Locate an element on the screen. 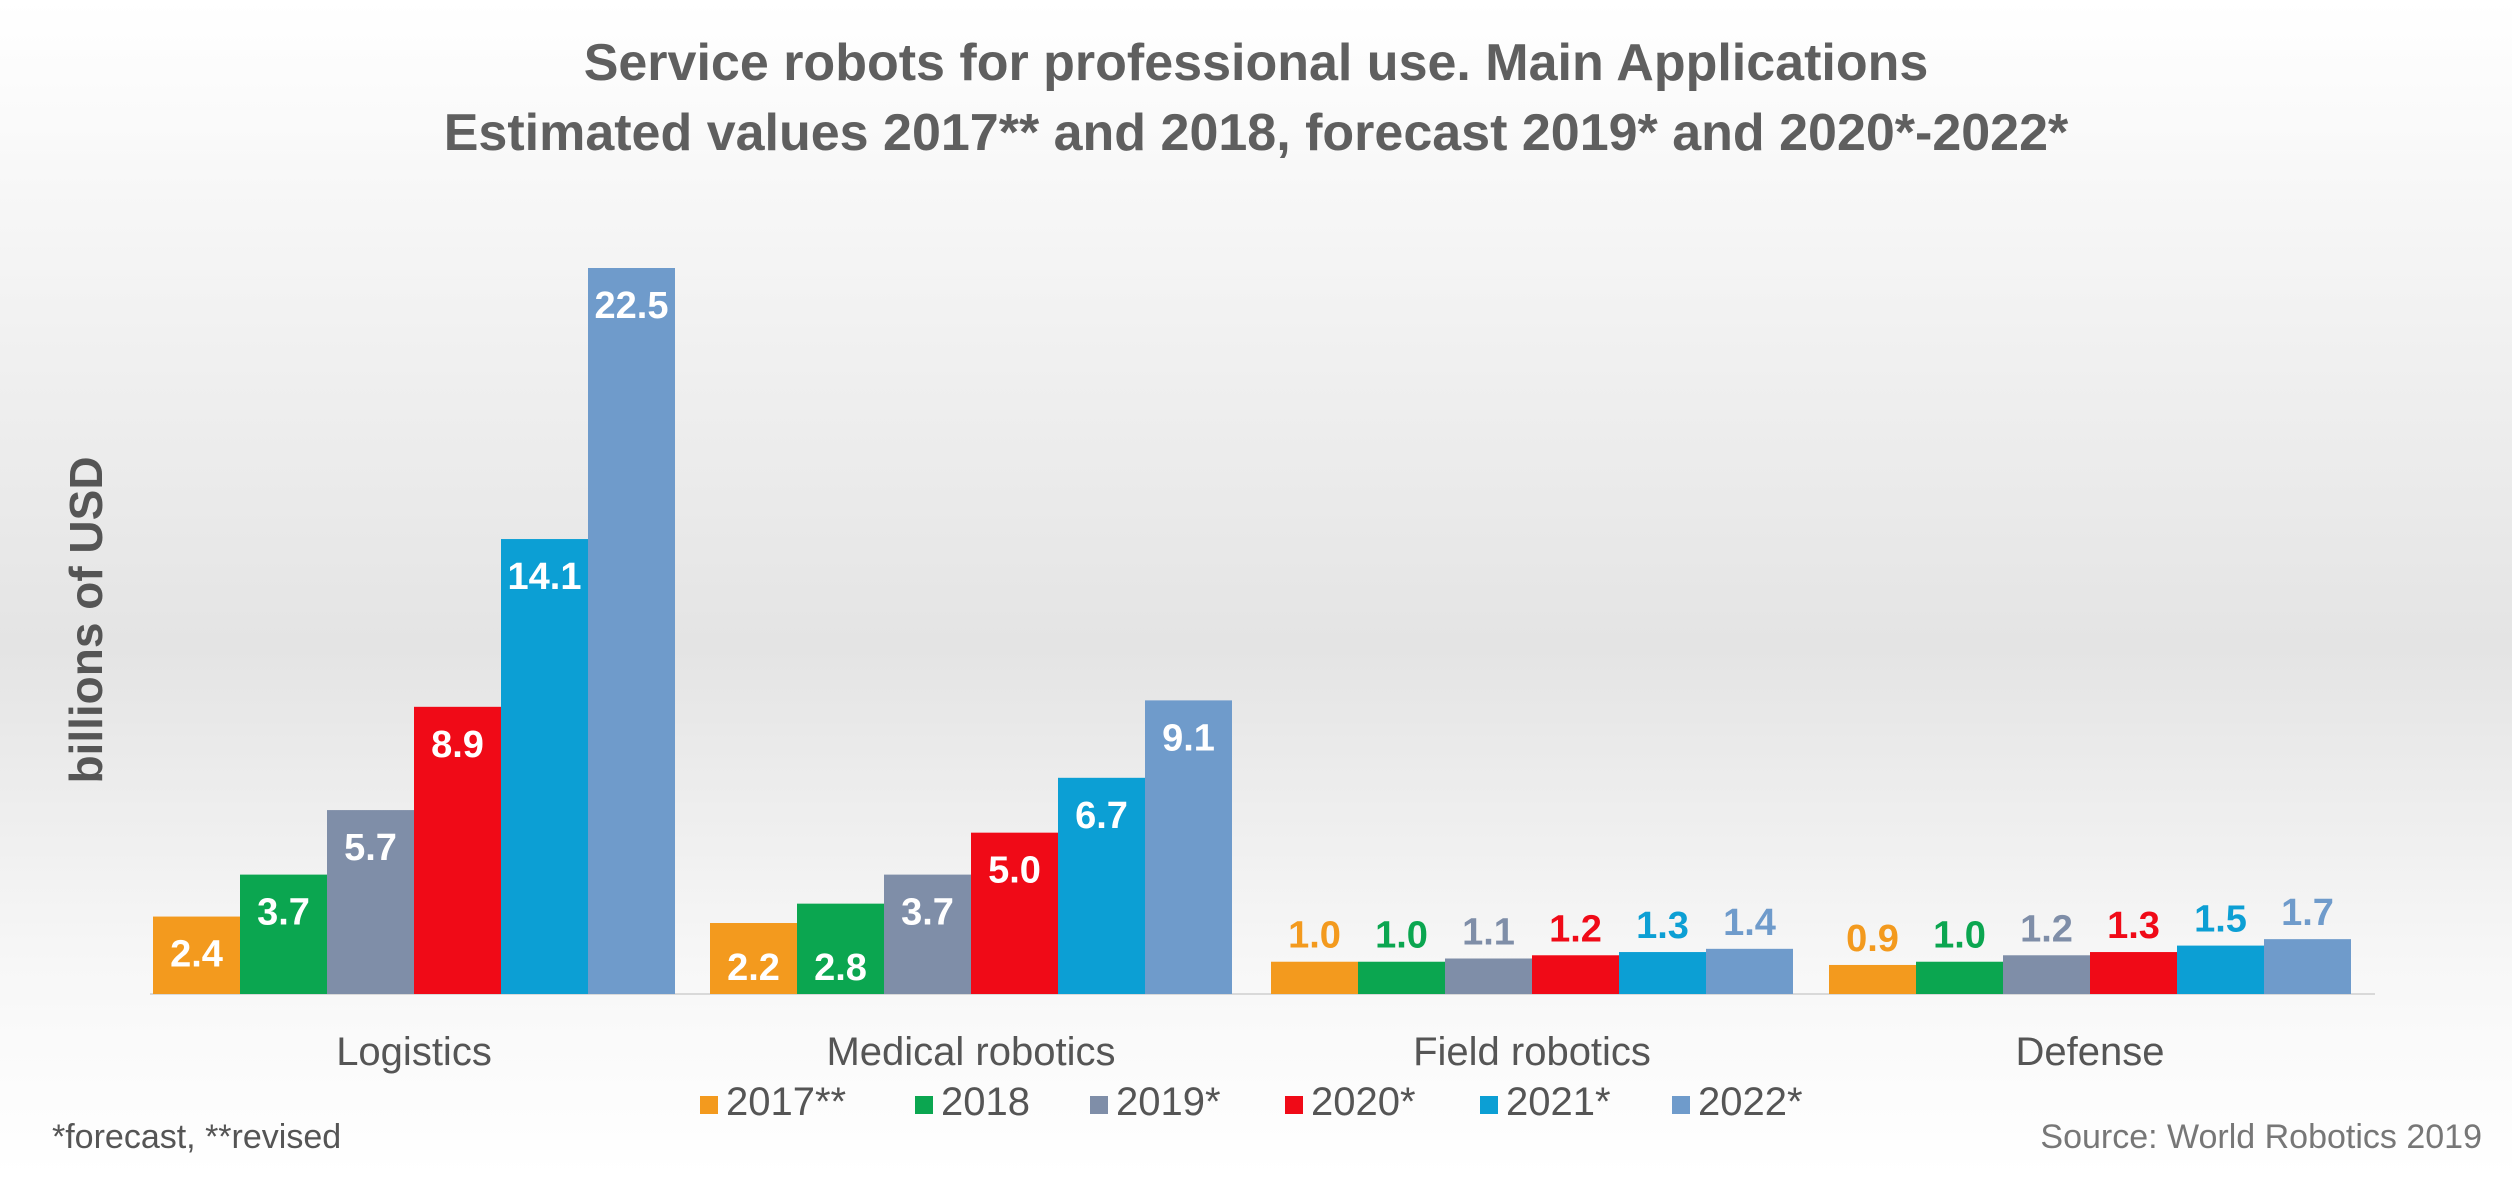  category-label: Field robotics is located at coordinates (1532, 1052).